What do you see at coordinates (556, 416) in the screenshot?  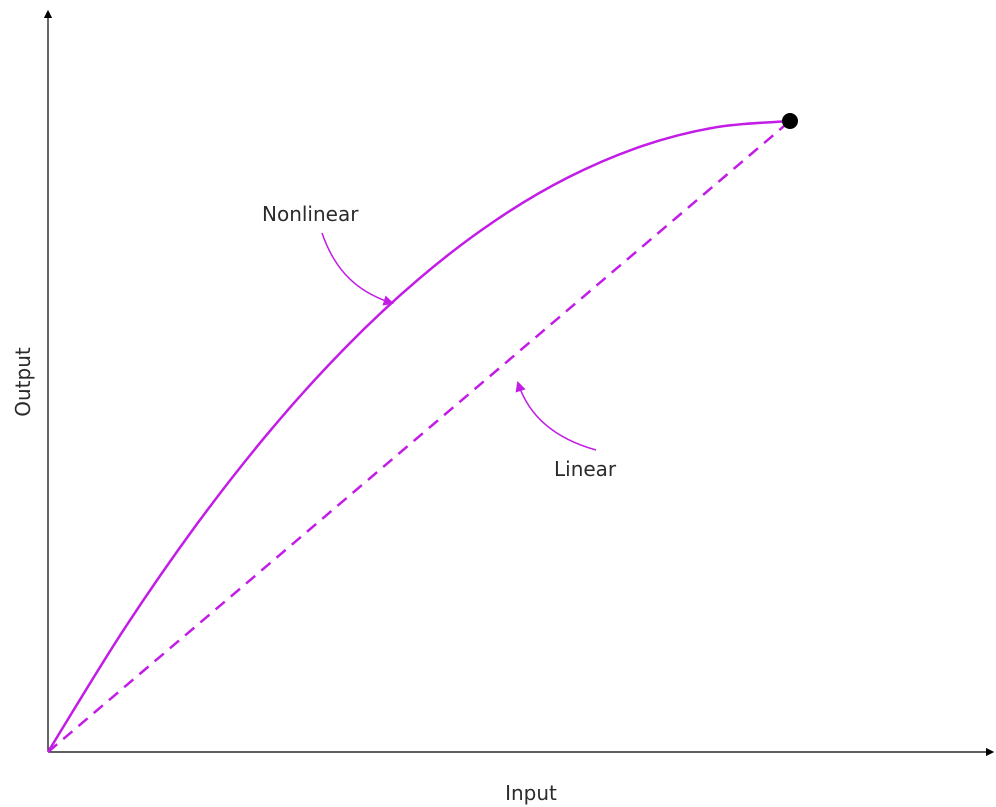 I see `annotation-linear-arrow` at bounding box center [556, 416].